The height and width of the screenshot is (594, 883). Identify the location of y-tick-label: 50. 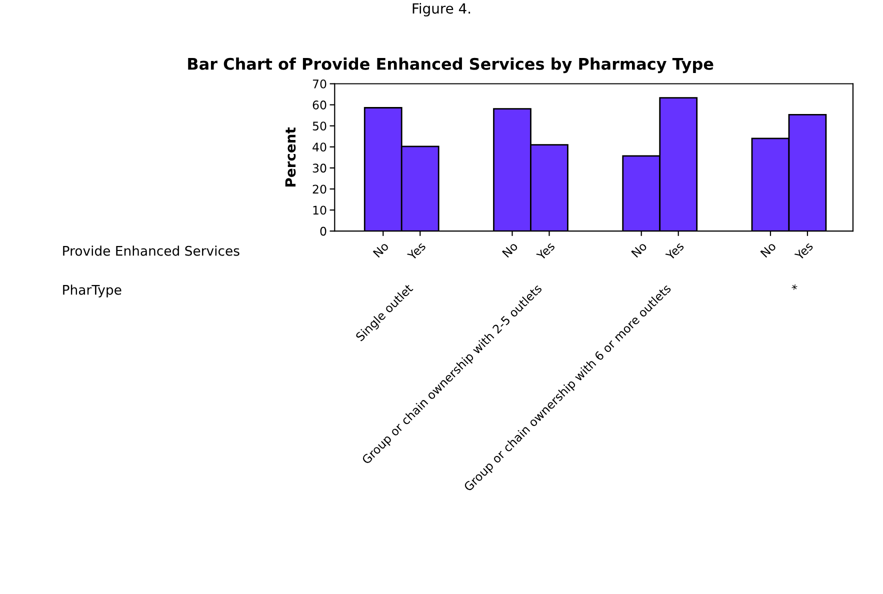
(319, 126).